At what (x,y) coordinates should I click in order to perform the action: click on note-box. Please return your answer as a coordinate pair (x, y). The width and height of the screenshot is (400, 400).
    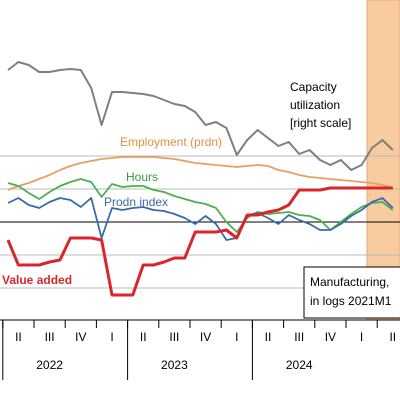
    Looking at the image, I should click on (351, 292).